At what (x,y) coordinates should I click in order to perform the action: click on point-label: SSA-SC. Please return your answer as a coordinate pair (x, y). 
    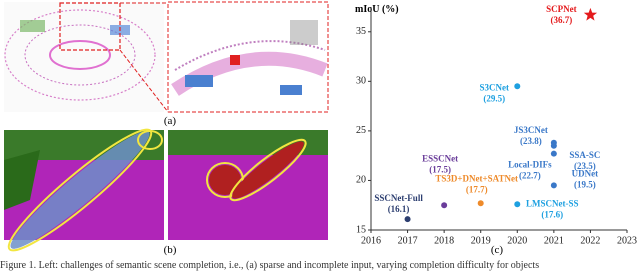
    Looking at the image, I should click on (584, 155).